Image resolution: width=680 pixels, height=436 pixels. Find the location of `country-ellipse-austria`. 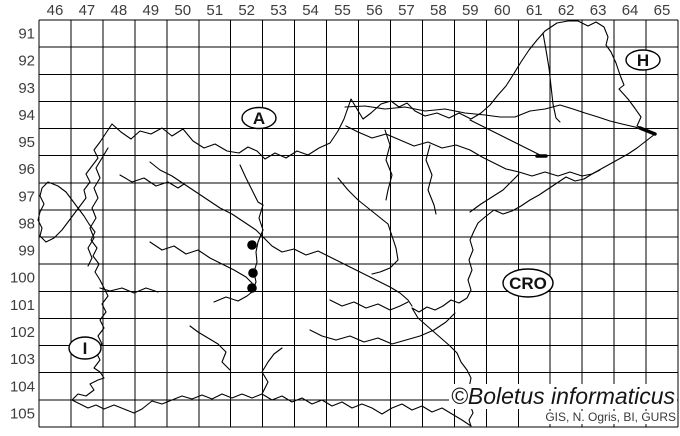

country-ellipse-austria is located at coordinates (259, 118).